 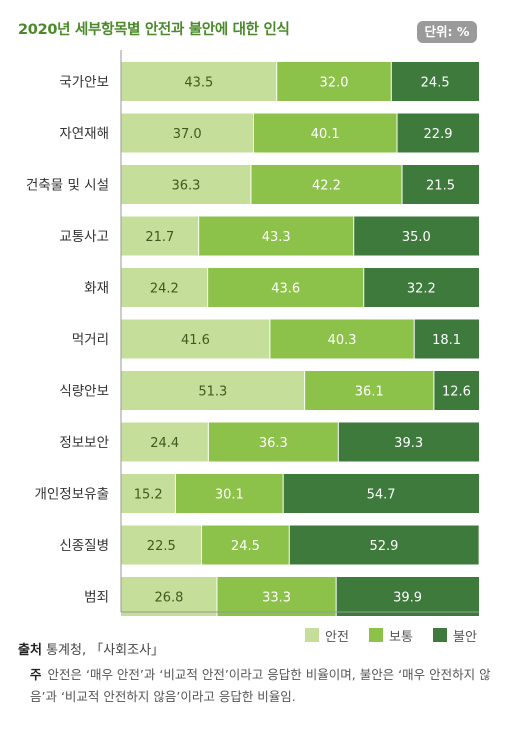 I want to click on data-label-unsafe: 32.2, so click(x=421, y=289).